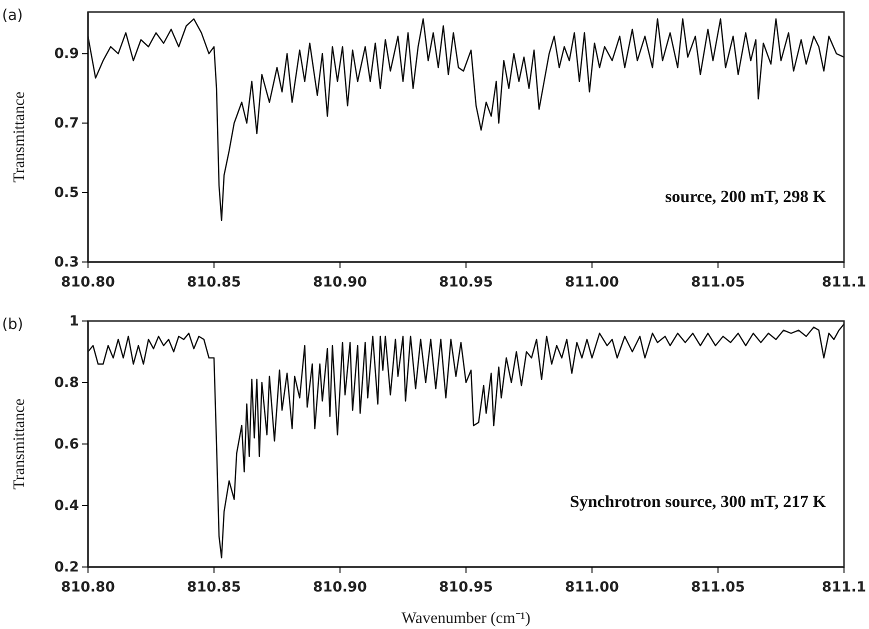 The image size is (869, 629). What do you see at coordinates (66, 567) in the screenshot?
I see `y-tick-label: 0.2` at bounding box center [66, 567].